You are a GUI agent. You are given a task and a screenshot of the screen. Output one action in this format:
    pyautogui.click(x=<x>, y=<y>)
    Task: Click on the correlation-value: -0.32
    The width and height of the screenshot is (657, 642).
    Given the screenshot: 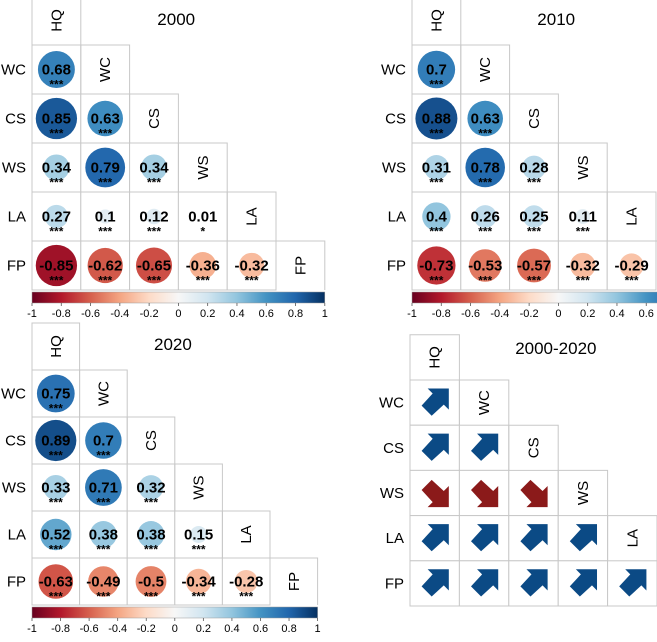 What is the action you would take?
    pyautogui.click(x=251, y=266)
    